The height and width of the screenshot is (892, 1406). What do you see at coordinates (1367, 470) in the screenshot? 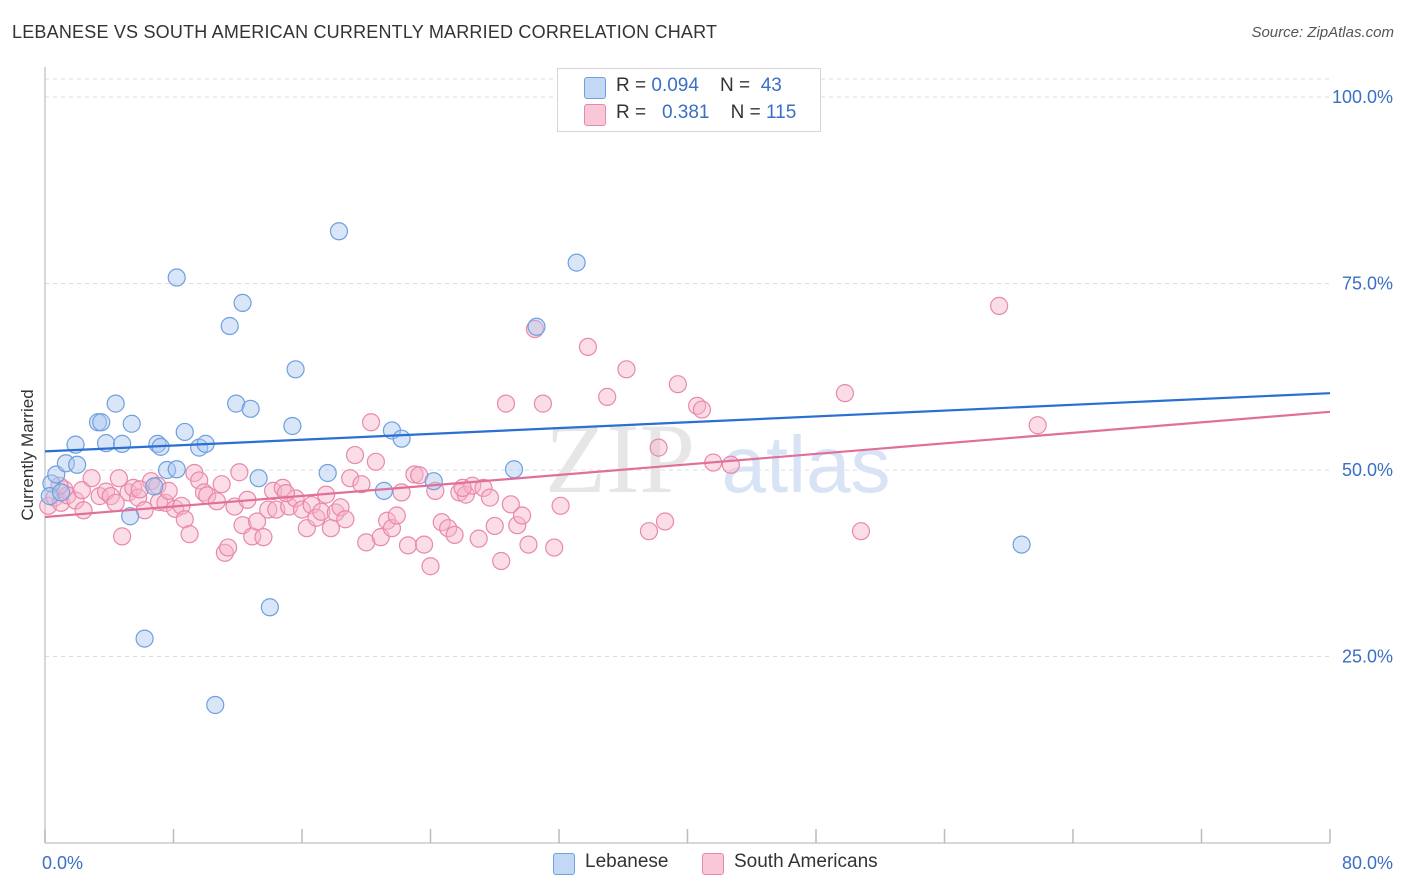
I see `y-tick-label: 50.0%` at bounding box center [1367, 470].